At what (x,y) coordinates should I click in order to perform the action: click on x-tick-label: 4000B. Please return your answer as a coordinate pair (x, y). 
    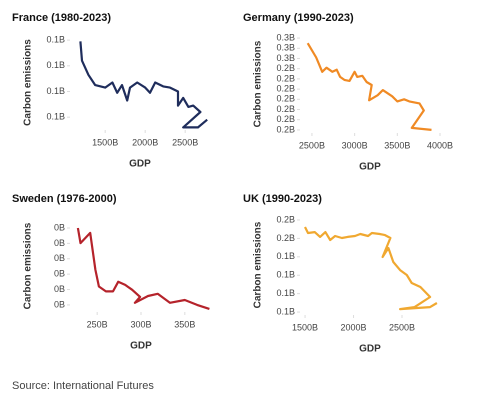
    Looking at the image, I should click on (440, 145).